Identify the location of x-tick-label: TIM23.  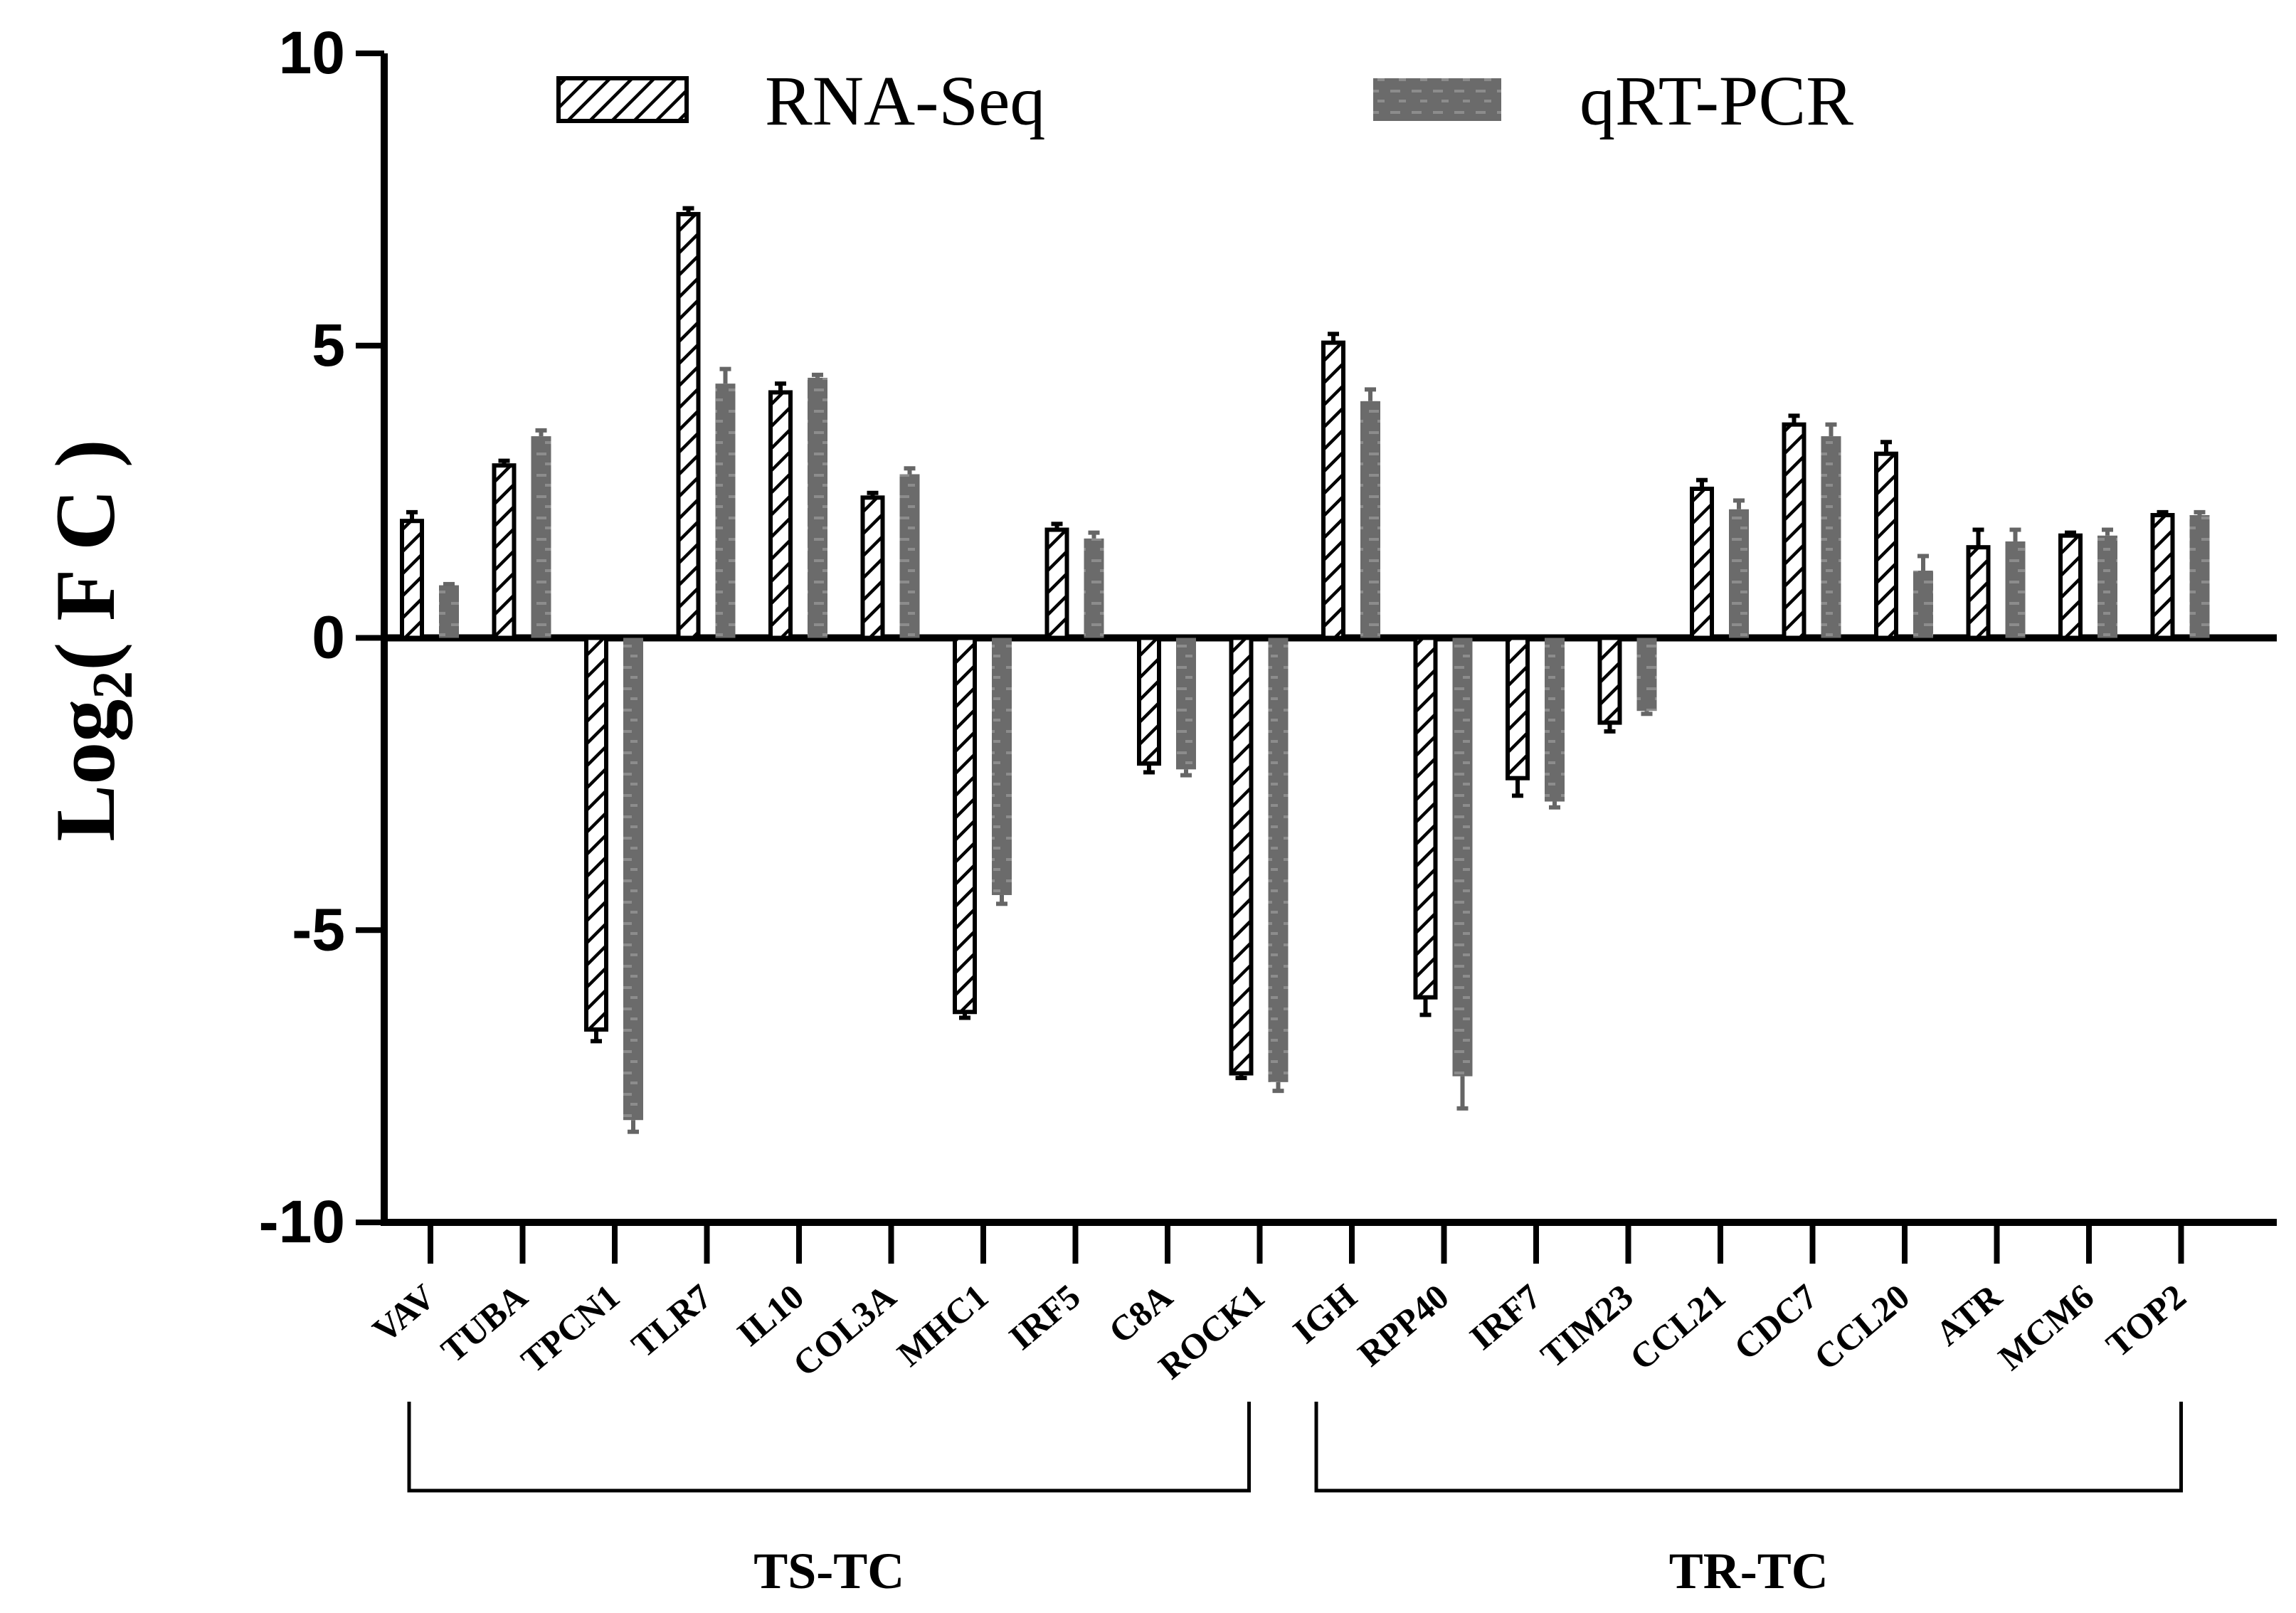
(1587, 1325).